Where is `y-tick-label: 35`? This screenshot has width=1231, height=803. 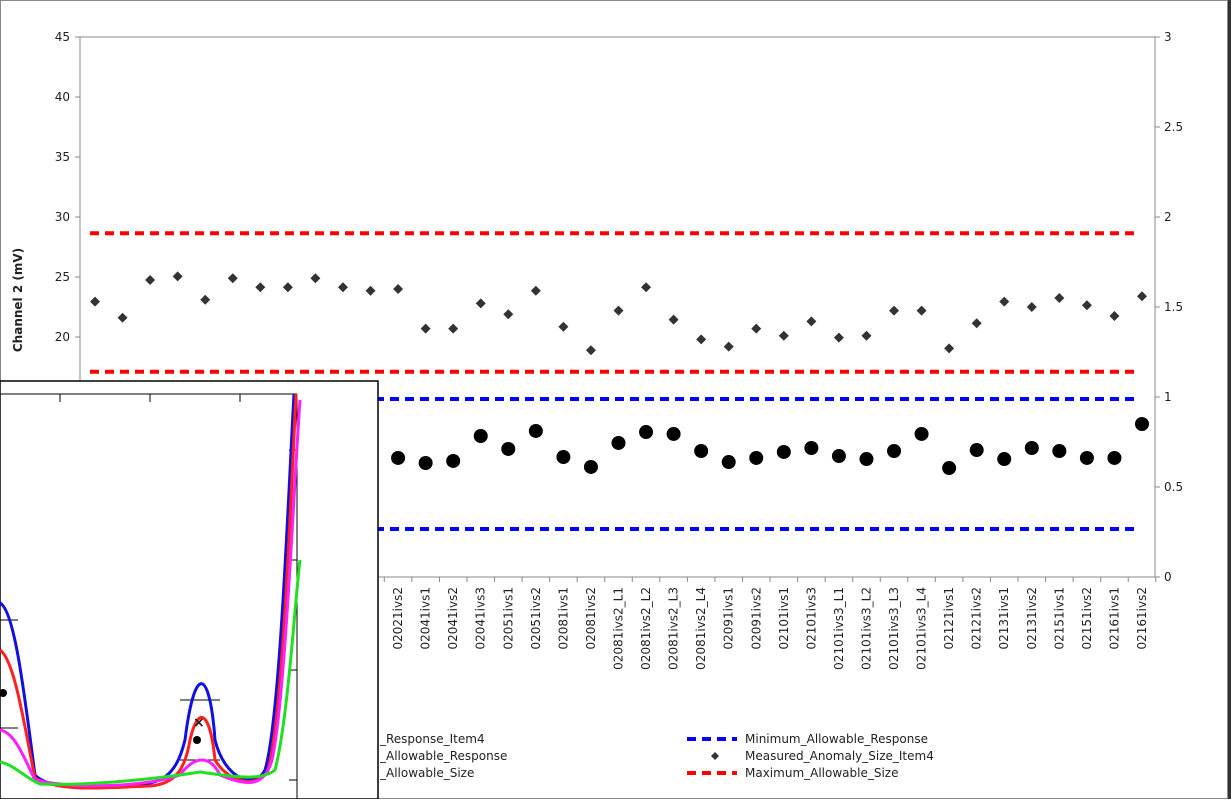 y-tick-label: 35 is located at coordinates (62, 157).